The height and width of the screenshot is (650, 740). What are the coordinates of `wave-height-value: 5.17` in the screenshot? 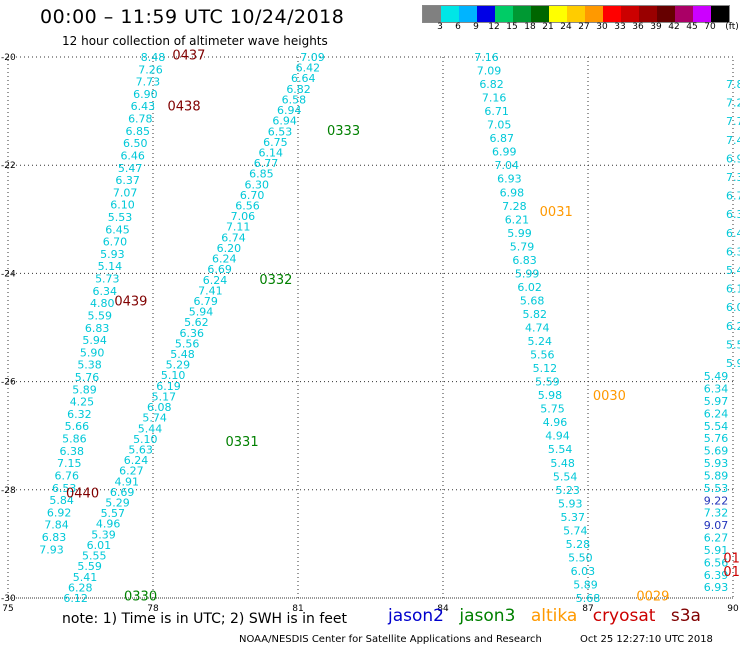 It's located at (164, 396).